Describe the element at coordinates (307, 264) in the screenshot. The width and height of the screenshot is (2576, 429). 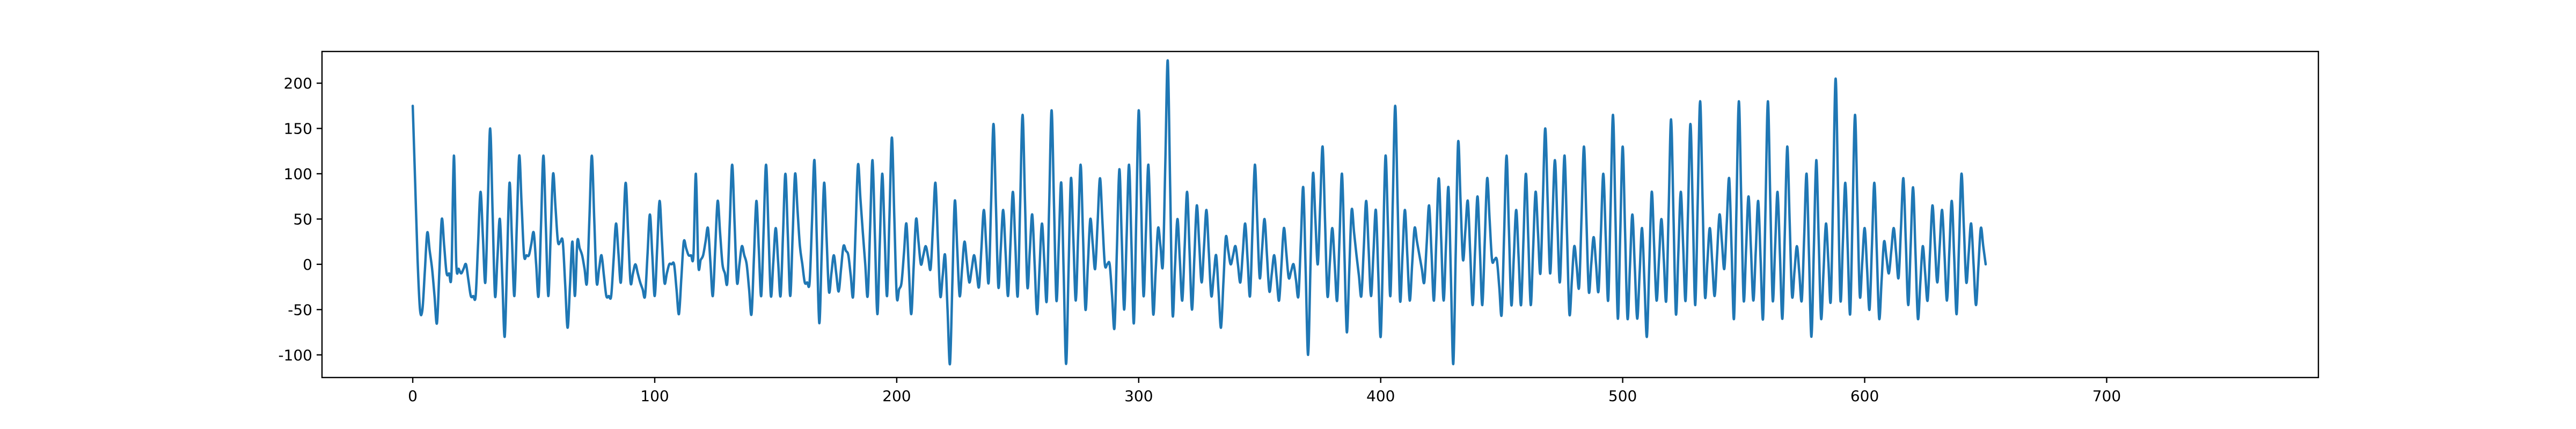
I see `y-tick-label: 0` at that location.